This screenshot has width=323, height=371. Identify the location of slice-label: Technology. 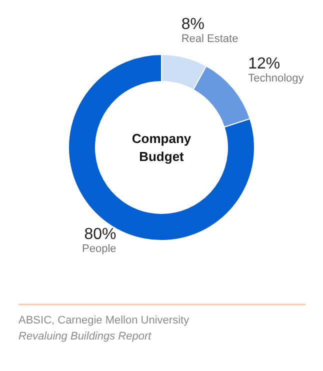
(276, 78).